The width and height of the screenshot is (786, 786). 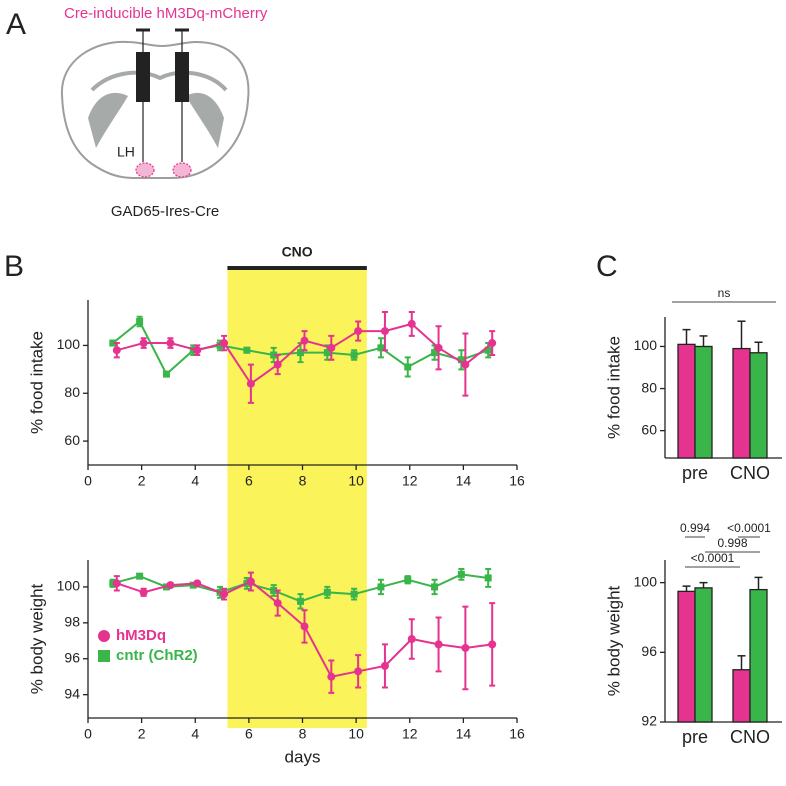 What do you see at coordinates (607, 266) in the screenshot?
I see `panel-label: C` at bounding box center [607, 266].